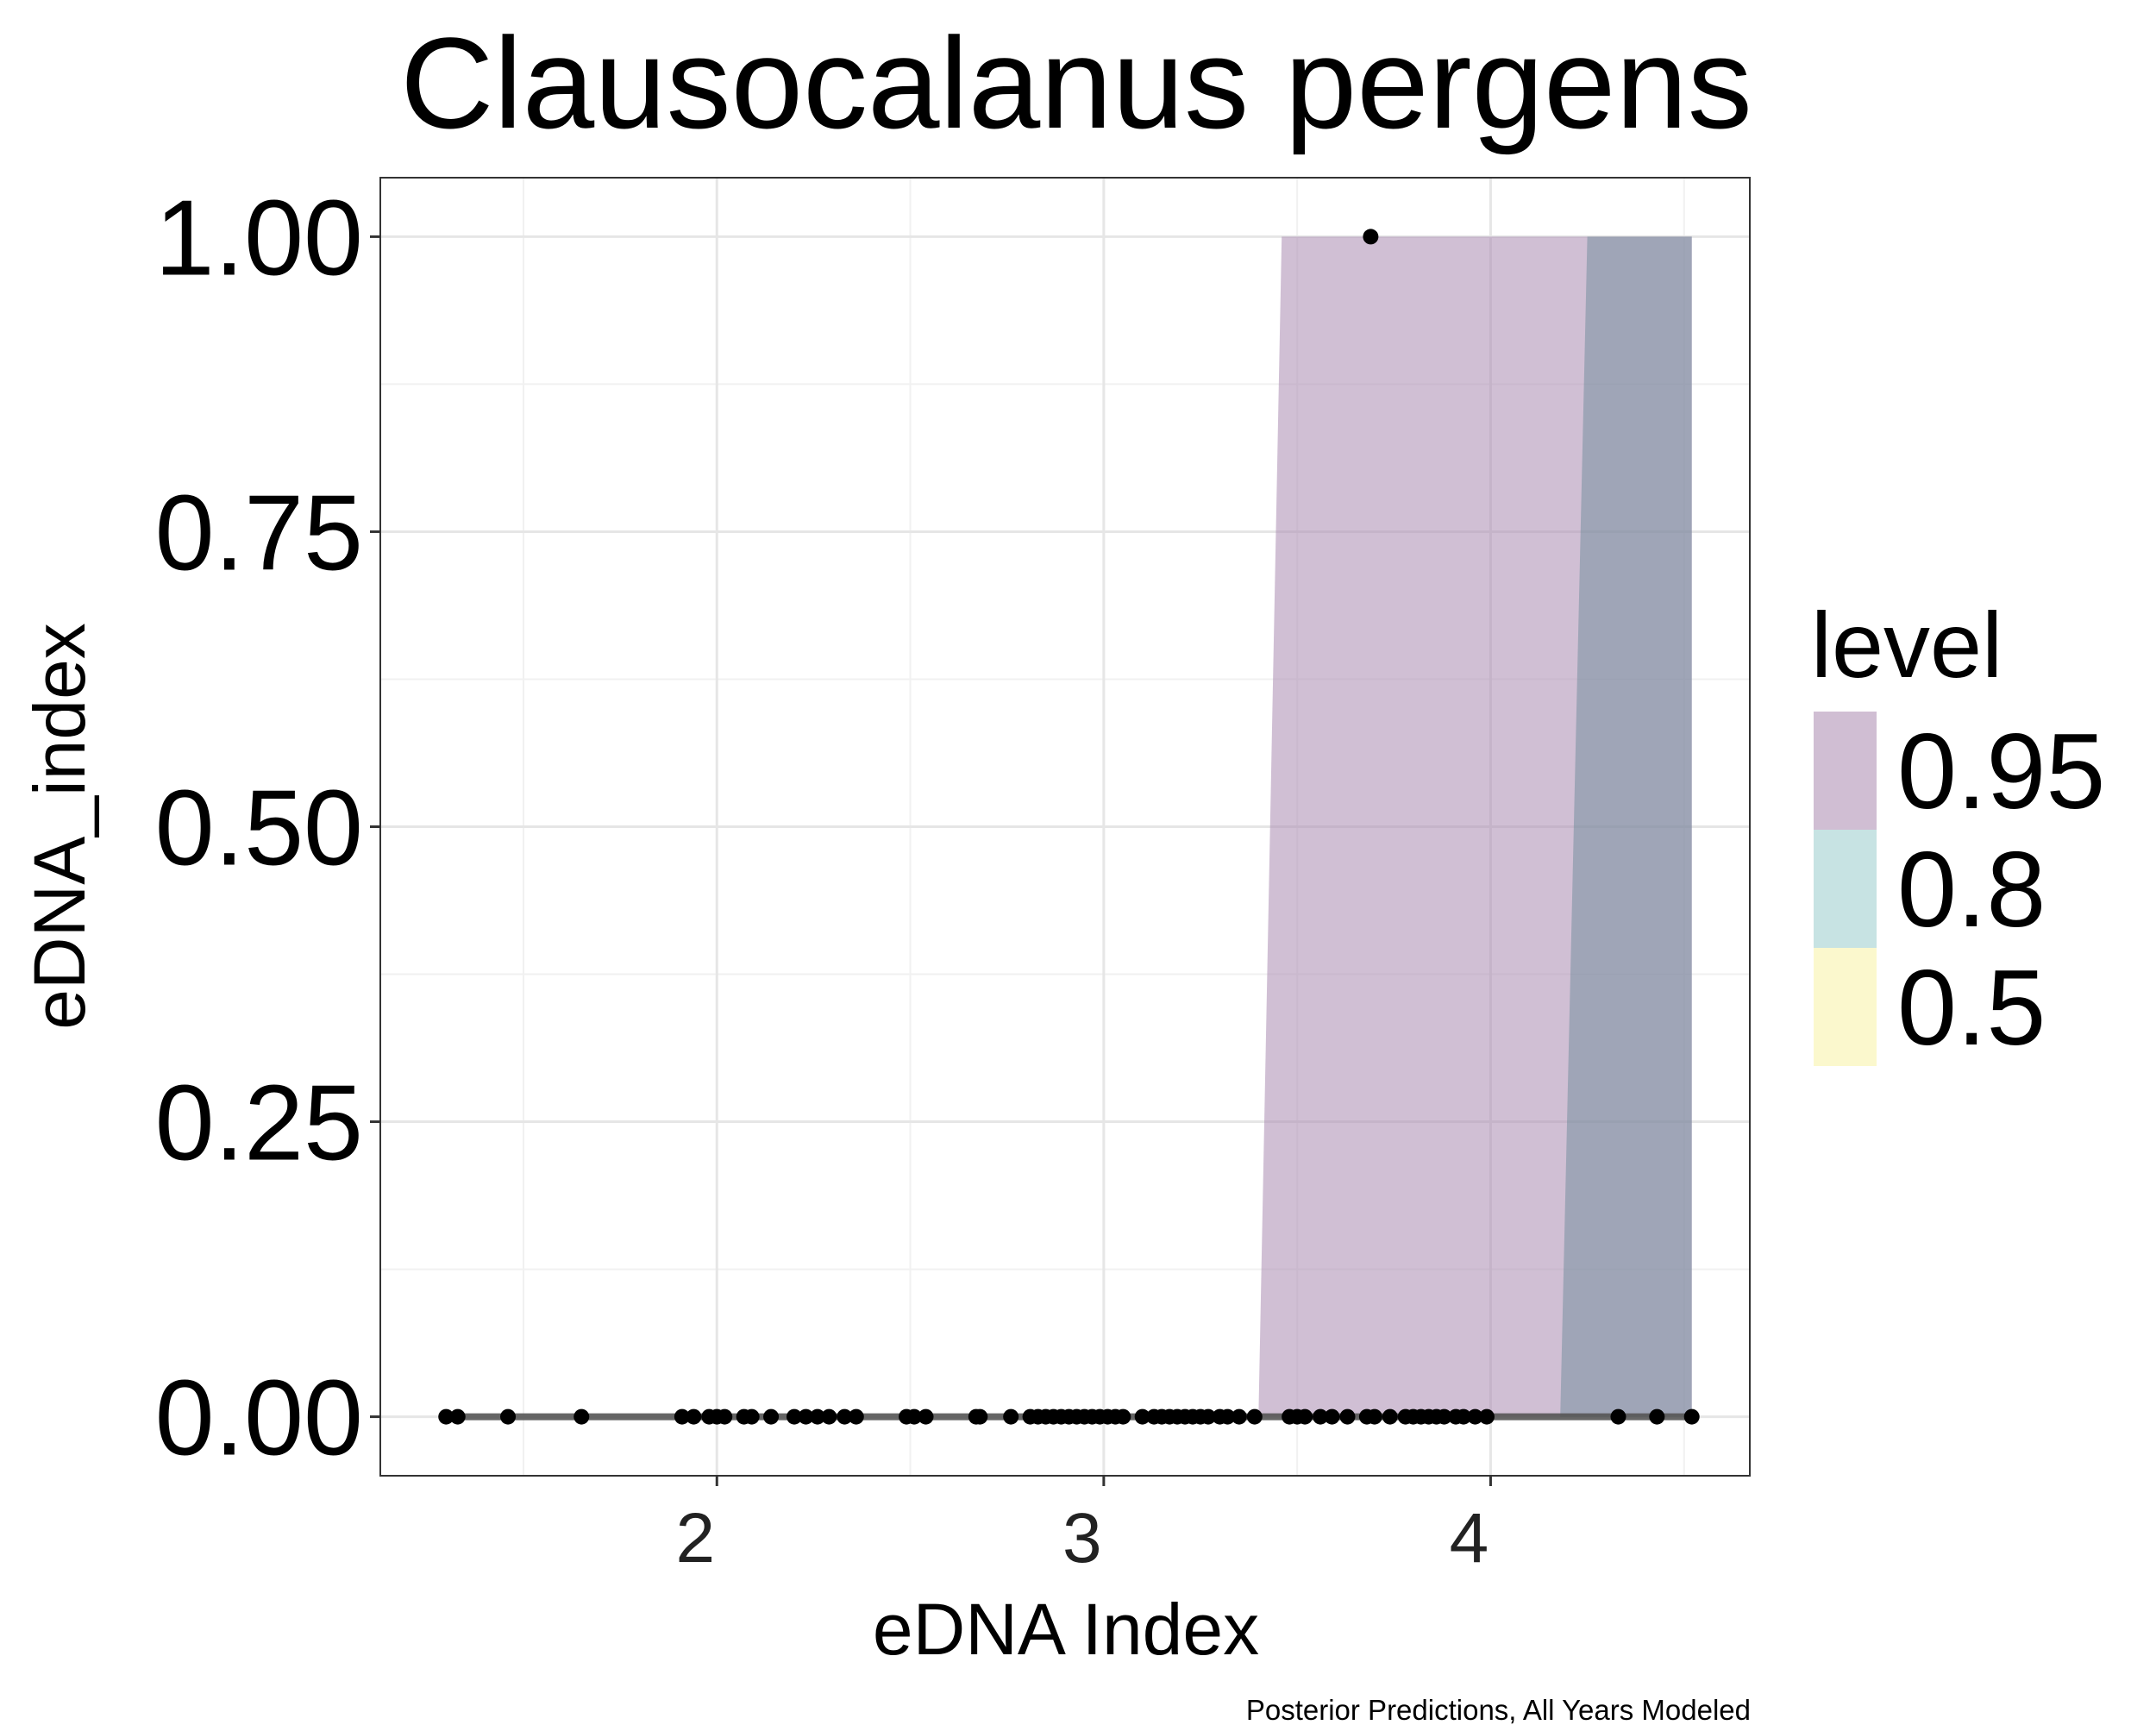 The width and height of the screenshot is (2156, 1725). What do you see at coordinates (1498, 1710) in the screenshot?
I see `caption: Posterior Predictions, All Years Modeled` at bounding box center [1498, 1710].